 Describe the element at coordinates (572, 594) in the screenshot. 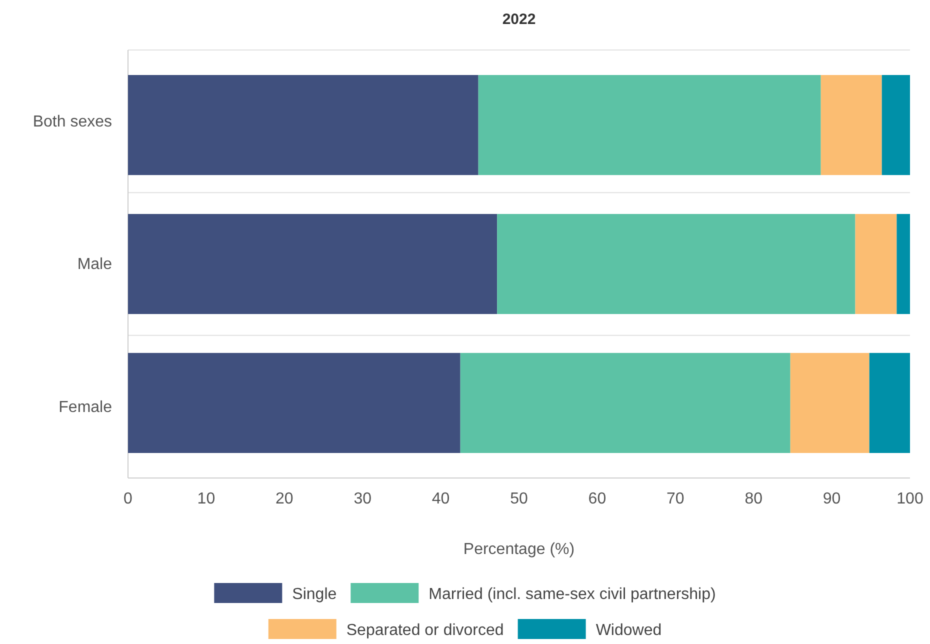

I see `legend-label: Married (incl. same-sex civil partnership)` at that location.